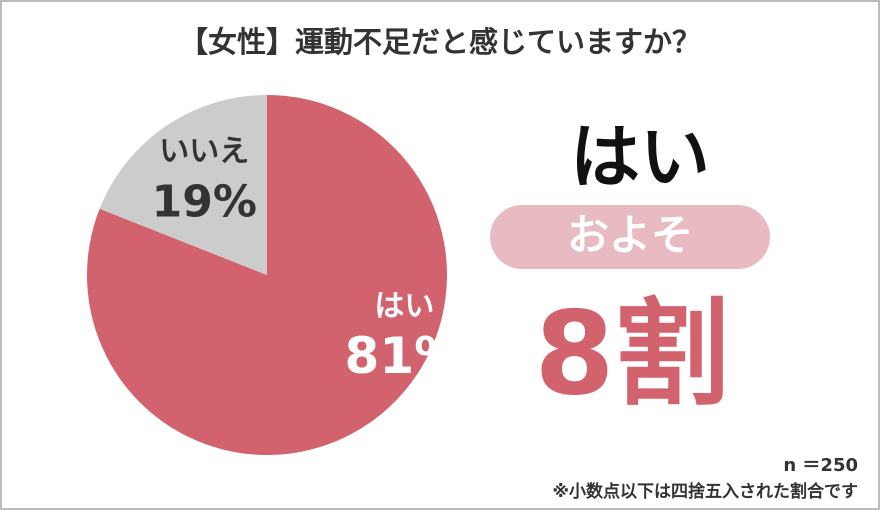 The image size is (880, 510). I want to click on answer-label: はい, so click(640, 157).